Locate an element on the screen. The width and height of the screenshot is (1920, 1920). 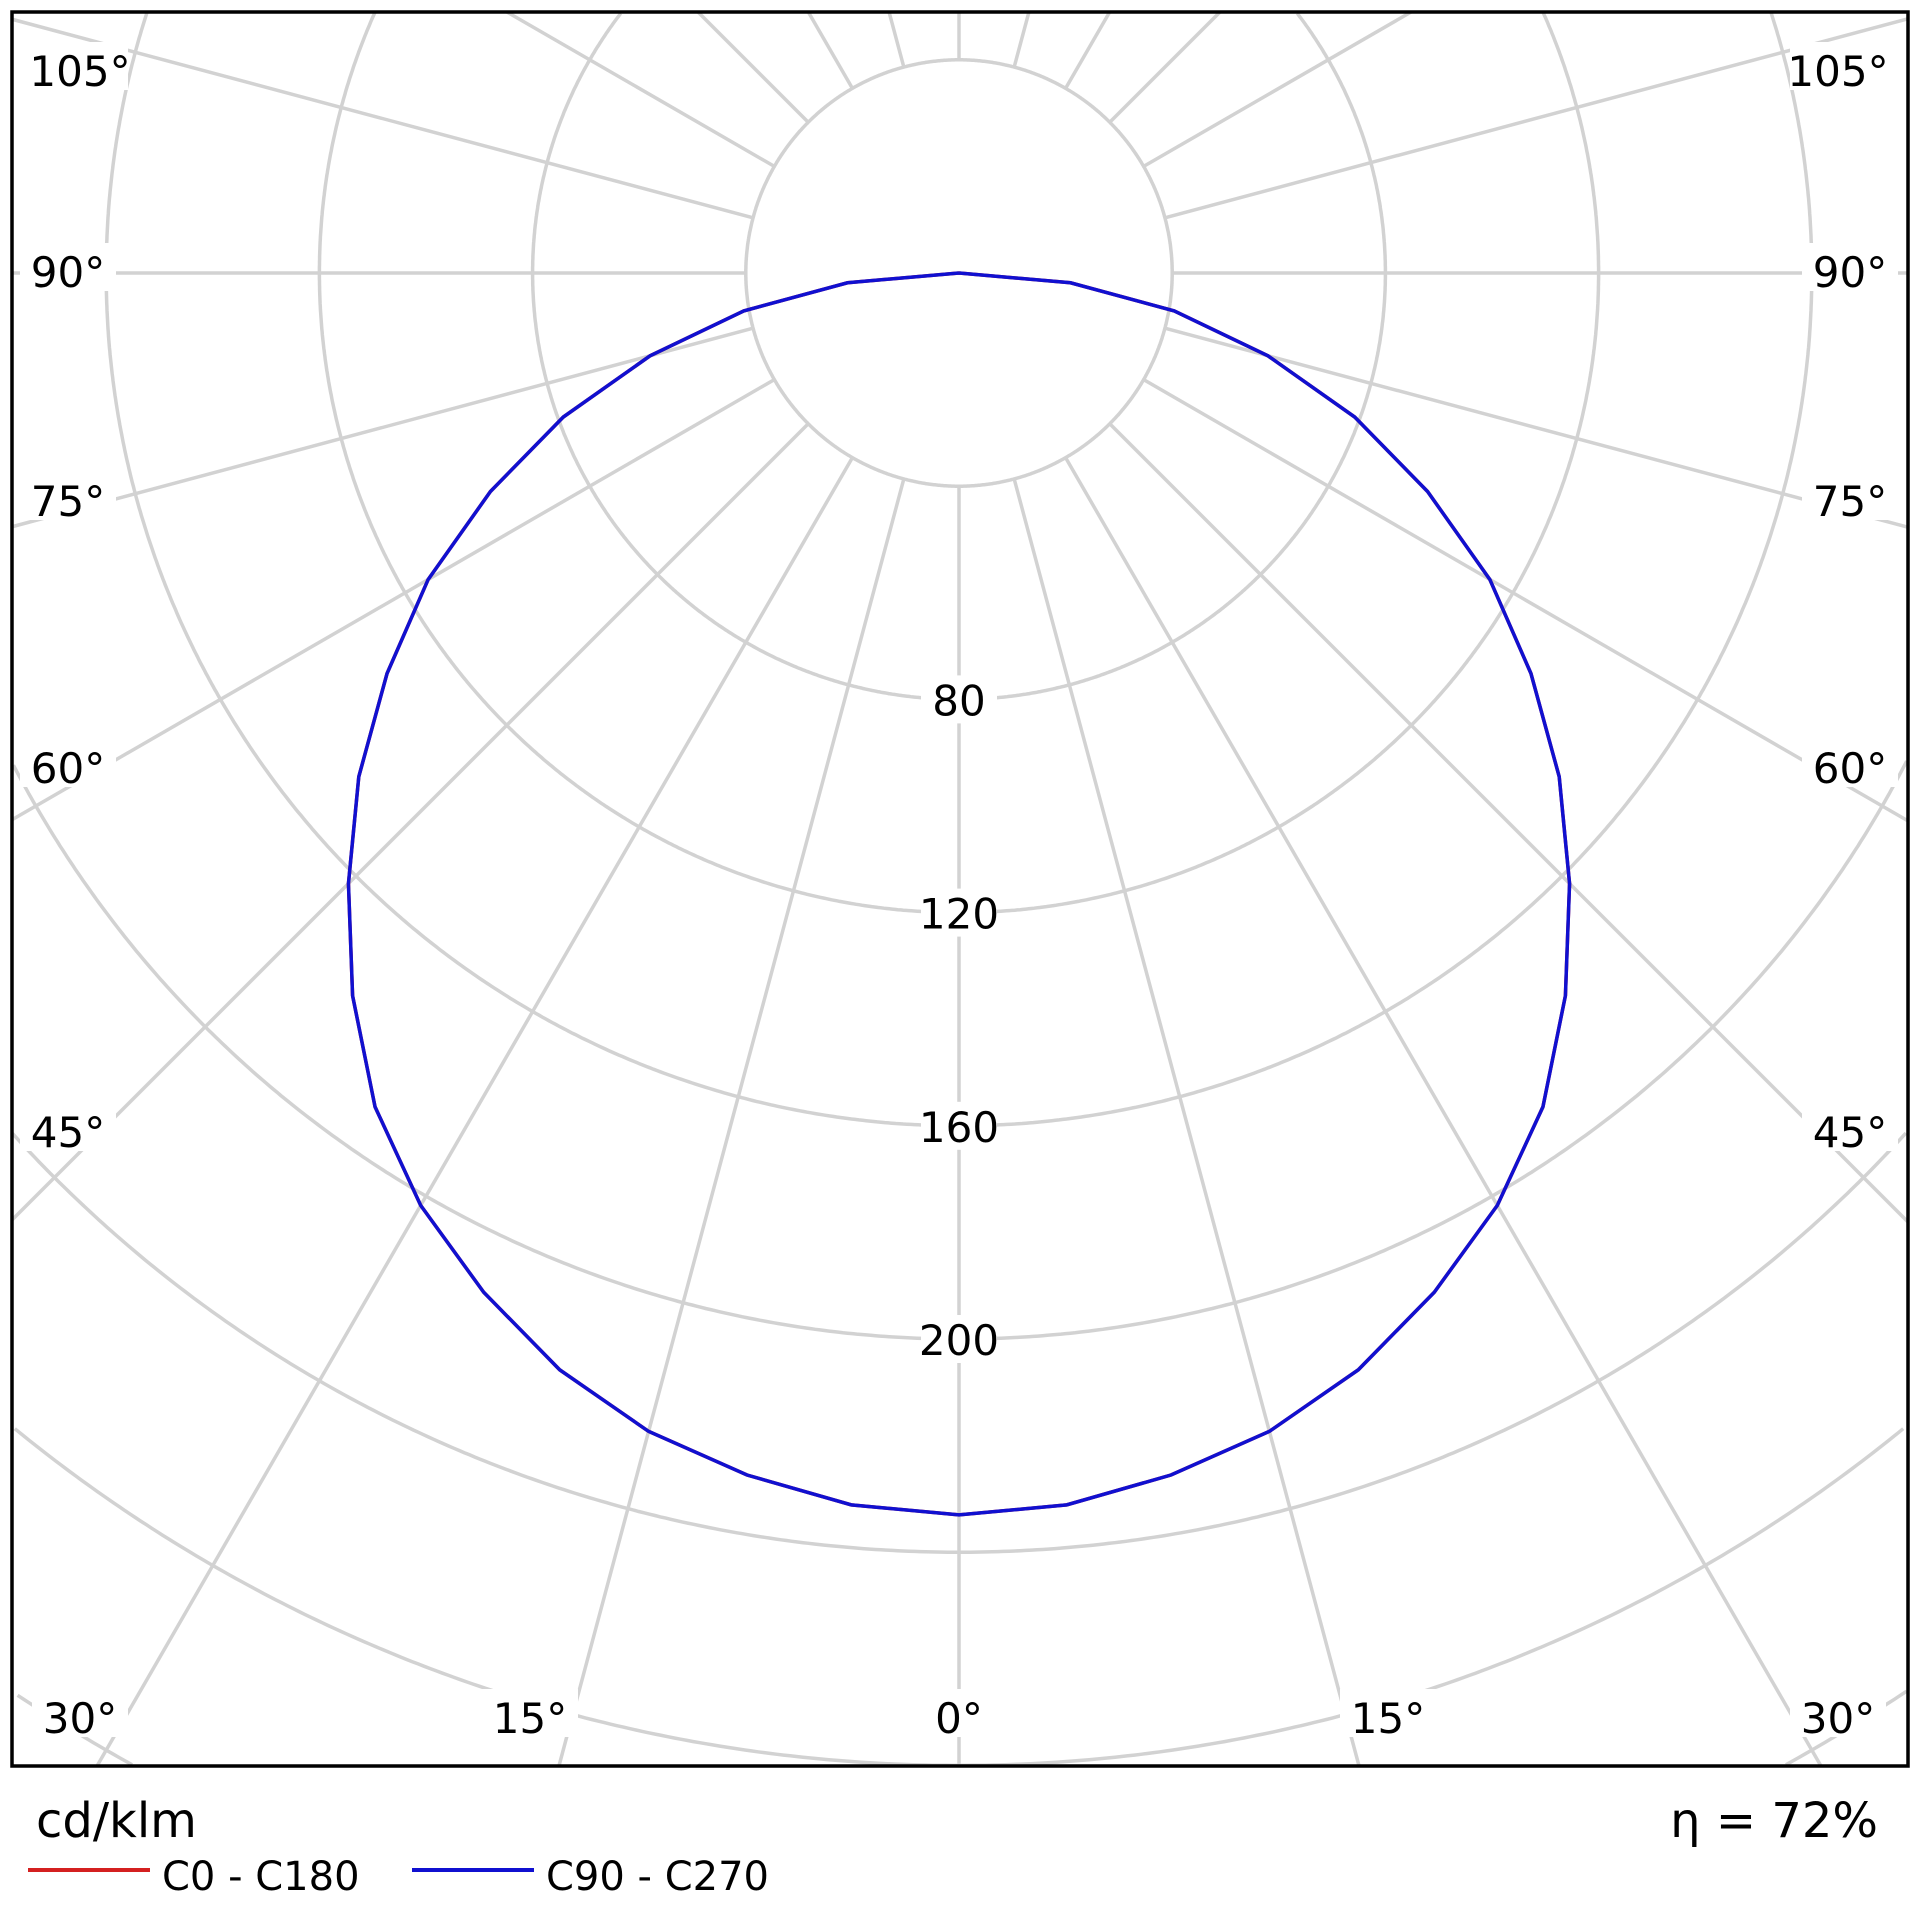
angle-label-right: 30° is located at coordinates (1838, 1718).